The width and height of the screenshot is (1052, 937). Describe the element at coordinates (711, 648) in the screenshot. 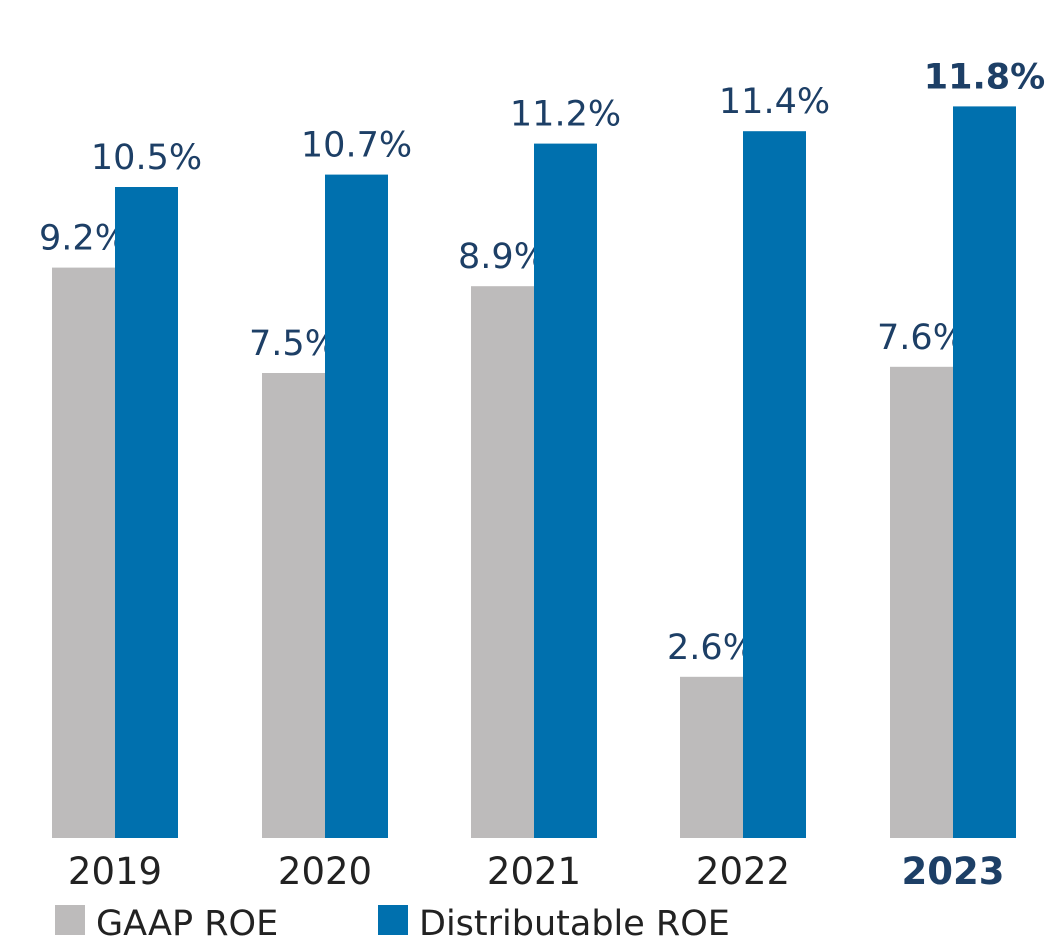

I see `gaap-roe-label-2022: 2.6%` at that location.